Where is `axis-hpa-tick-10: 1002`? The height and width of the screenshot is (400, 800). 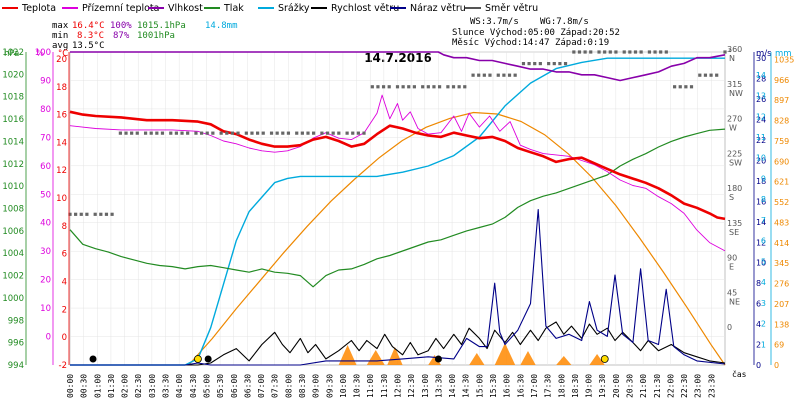 axis-hpa-tick-10: 1002 is located at coordinates (13, 277).